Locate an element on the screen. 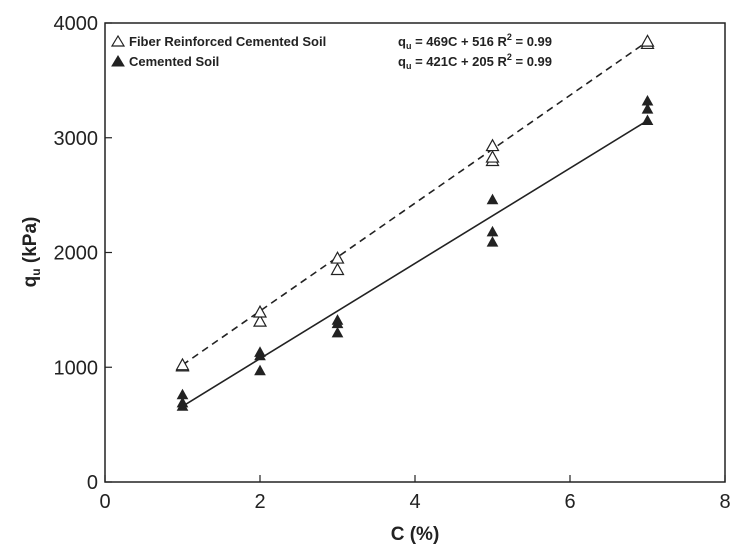 The image size is (730, 548). x-tick-label: 6 is located at coordinates (569, 502).